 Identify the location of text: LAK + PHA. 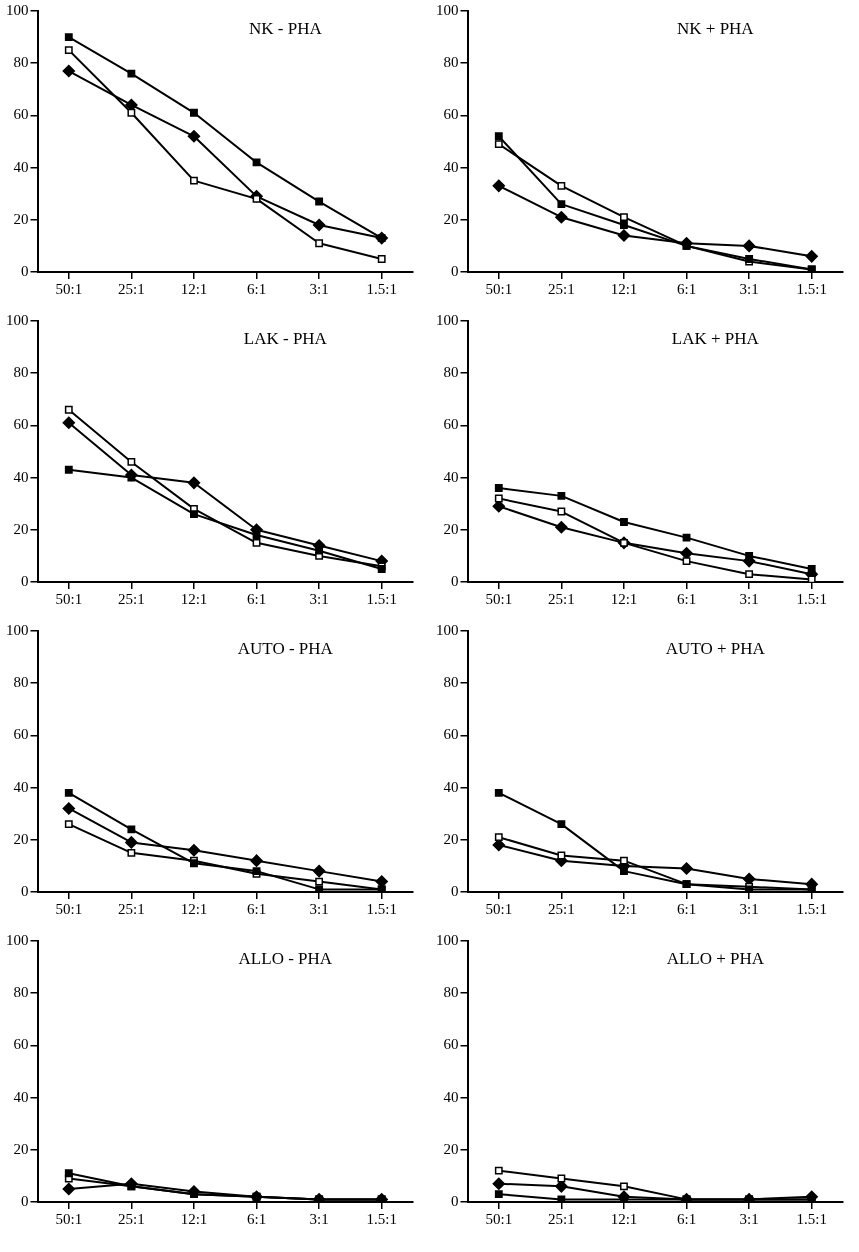
(715, 338).